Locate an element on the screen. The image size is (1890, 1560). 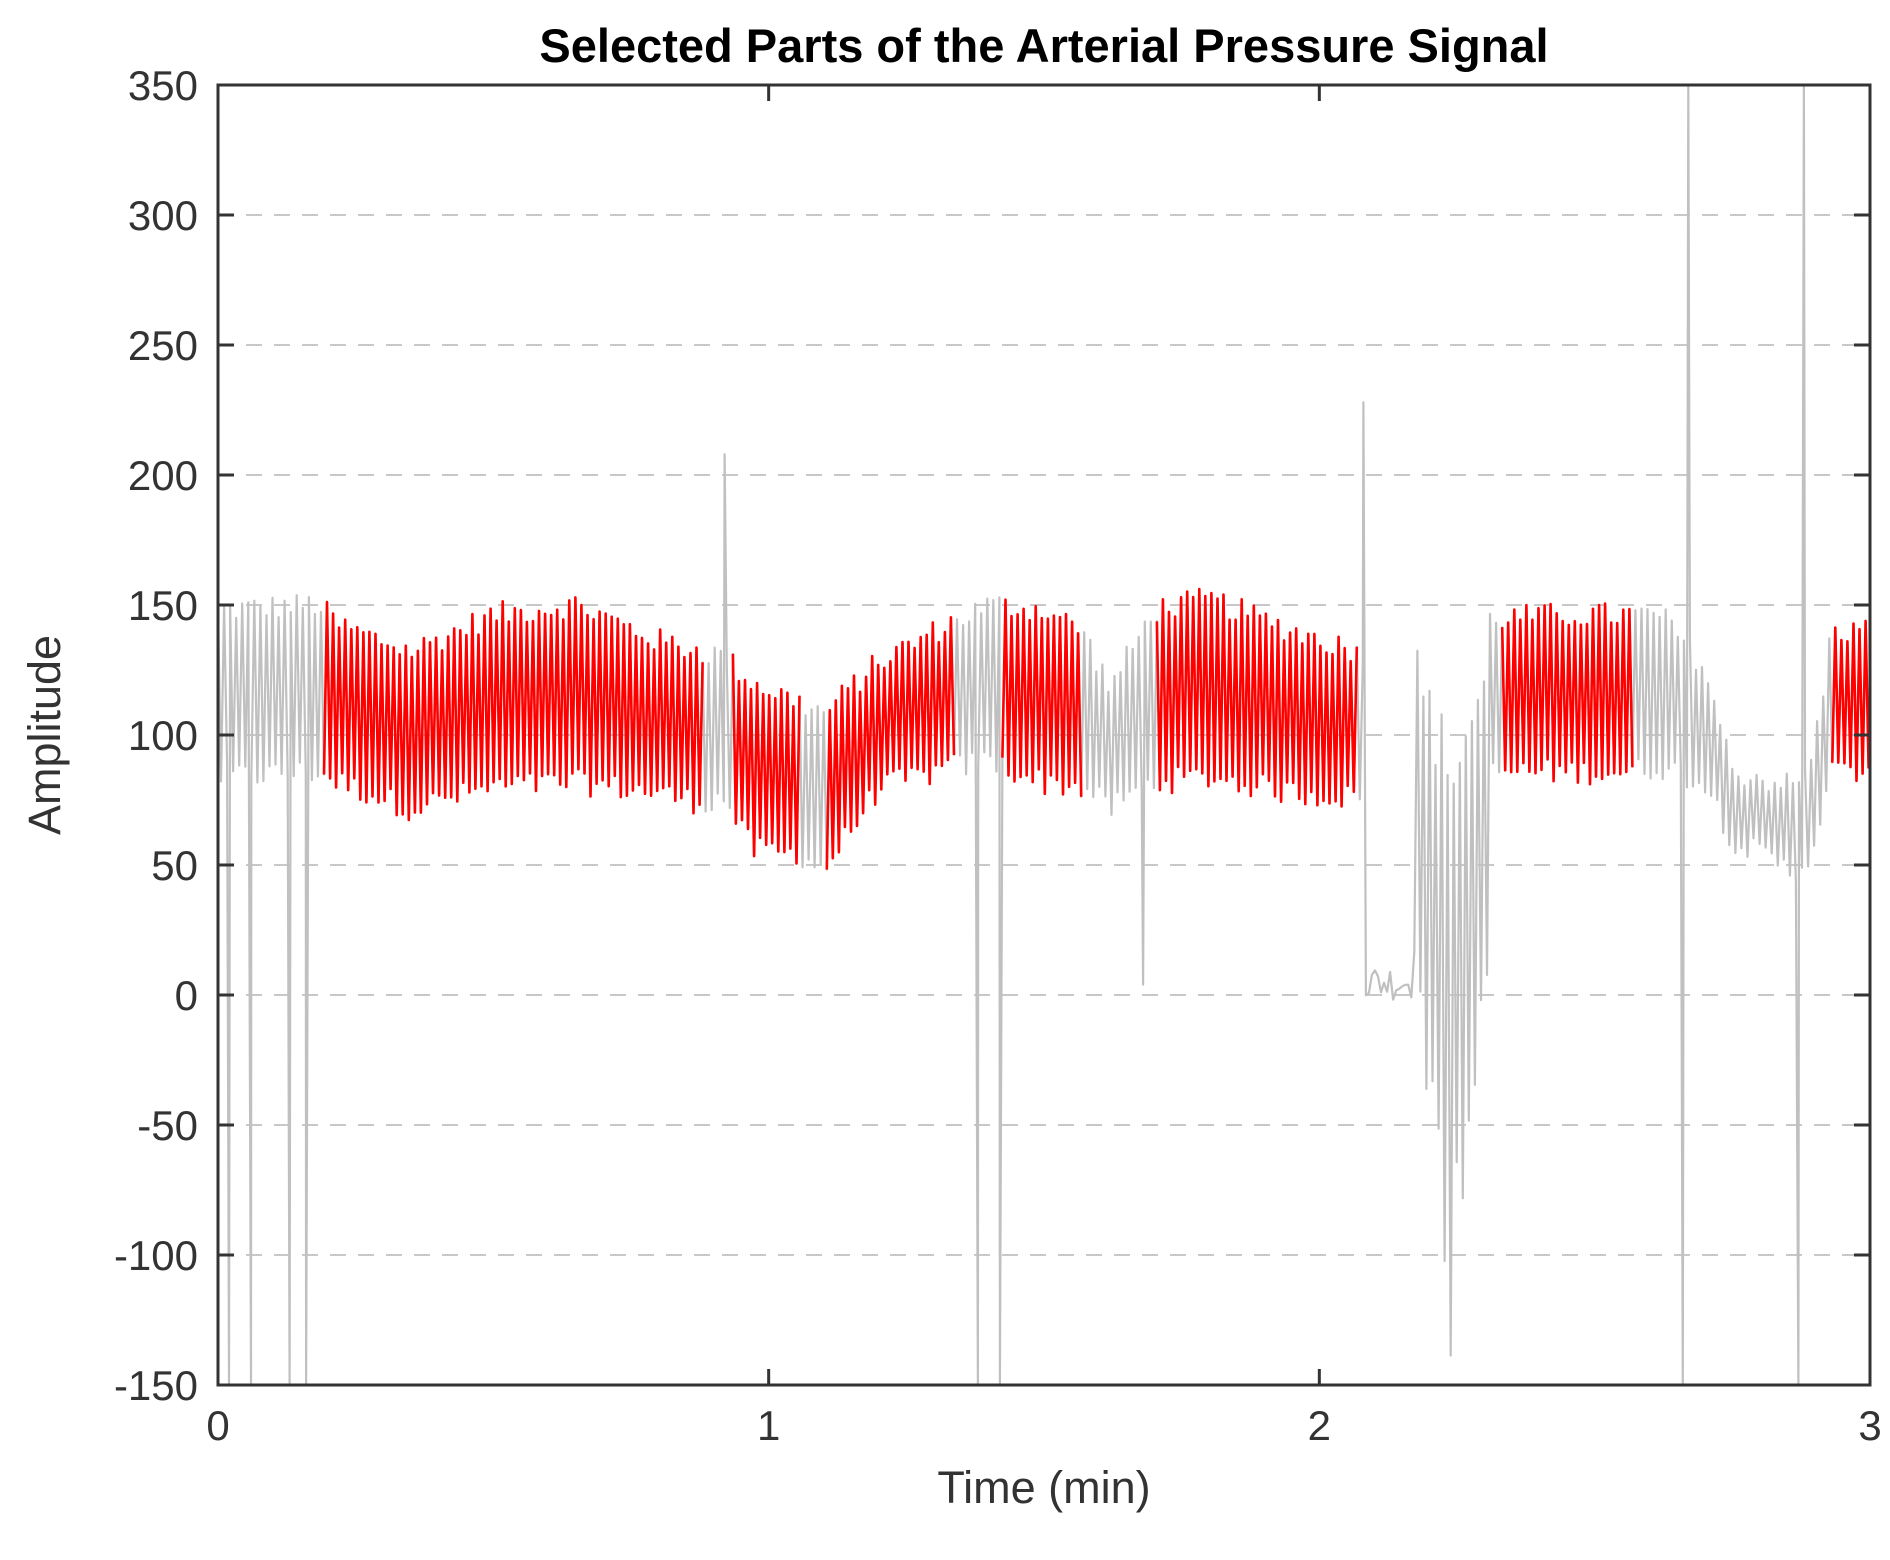
y-tick-label: 300 is located at coordinates (163, 215).